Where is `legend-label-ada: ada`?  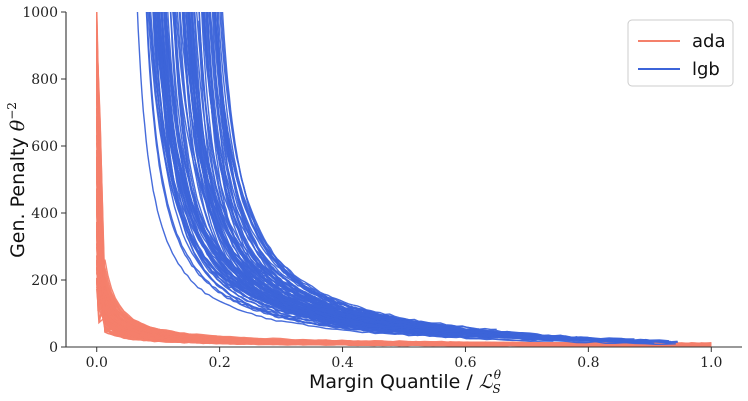 legend-label-ada: ada is located at coordinates (709, 41).